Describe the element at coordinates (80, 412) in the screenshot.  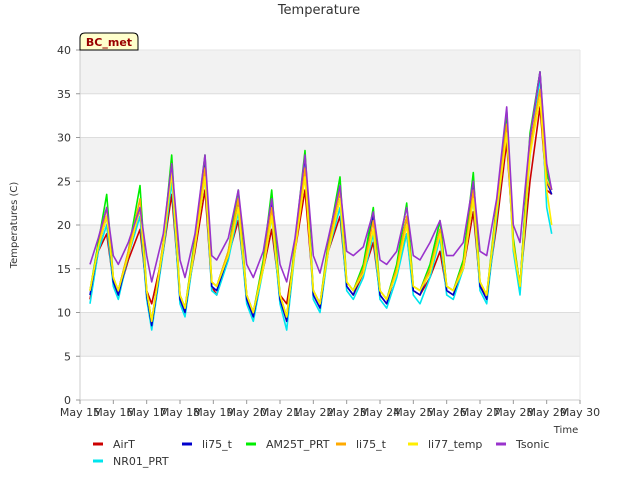
I see `x-tick-label: May 15` at that location.